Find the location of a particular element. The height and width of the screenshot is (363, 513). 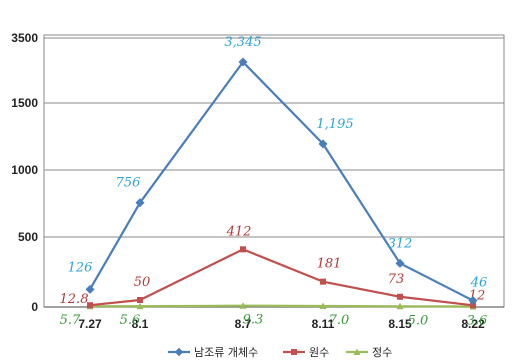

data-label: 756 is located at coordinates (128, 183).